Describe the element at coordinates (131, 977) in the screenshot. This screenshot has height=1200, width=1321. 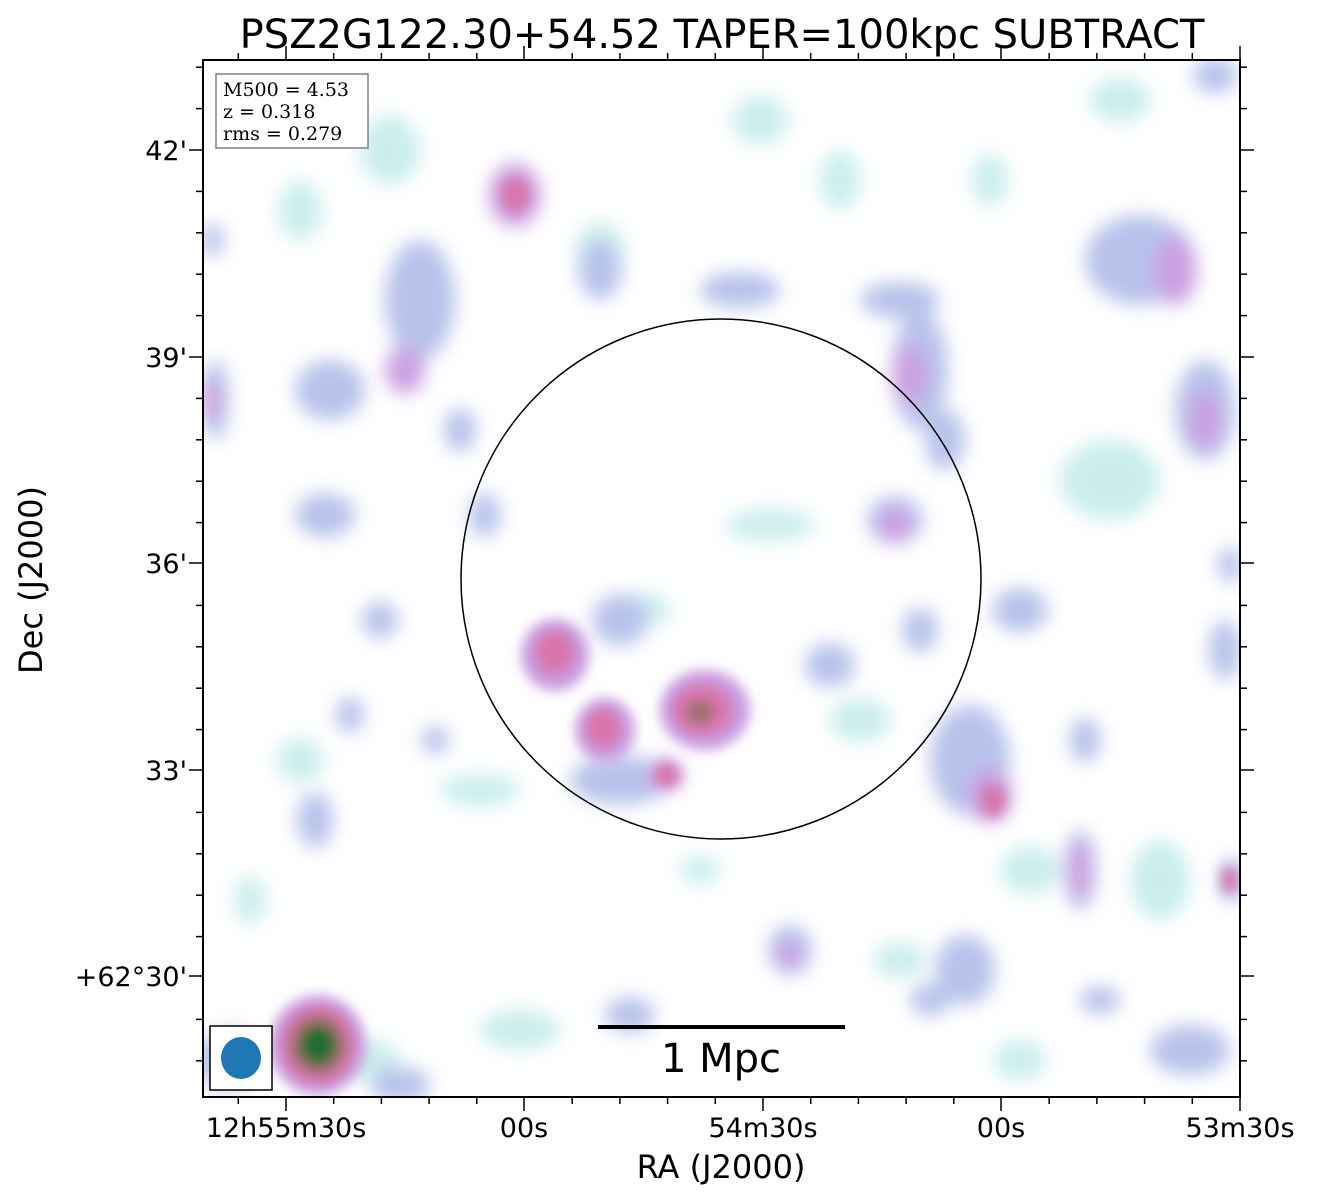
I see `y-tick-label: +62°30'` at that location.